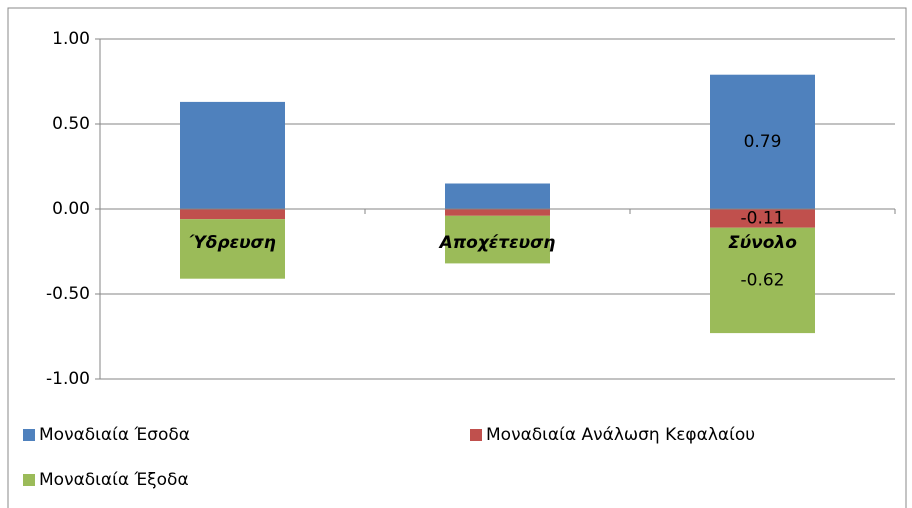  What do you see at coordinates (71, 124) in the screenshot?
I see `y-tick-label: 0.50` at bounding box center [71, 124].